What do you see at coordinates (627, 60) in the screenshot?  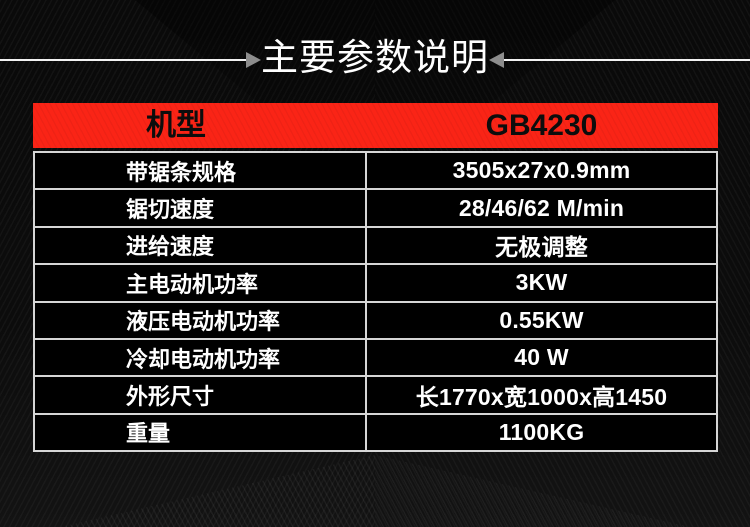 I see `title-right-line` at bounding box center [627, 60].